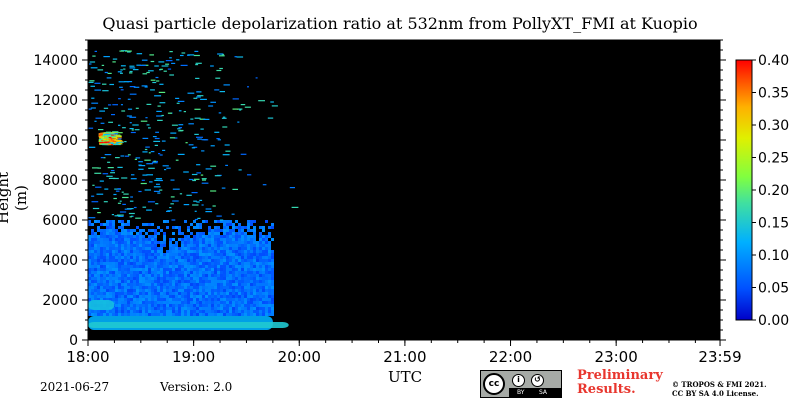  I want to click on x-tick-label: 18:00, so click(87, 357).